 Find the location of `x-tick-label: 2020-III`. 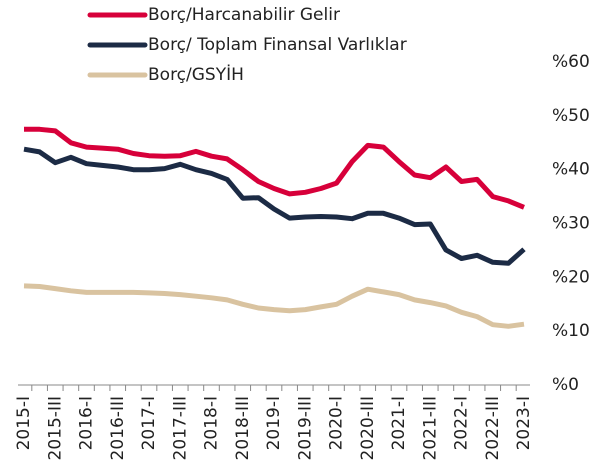

x-tick-label: 2020-III is located at coordinates (368, 428).